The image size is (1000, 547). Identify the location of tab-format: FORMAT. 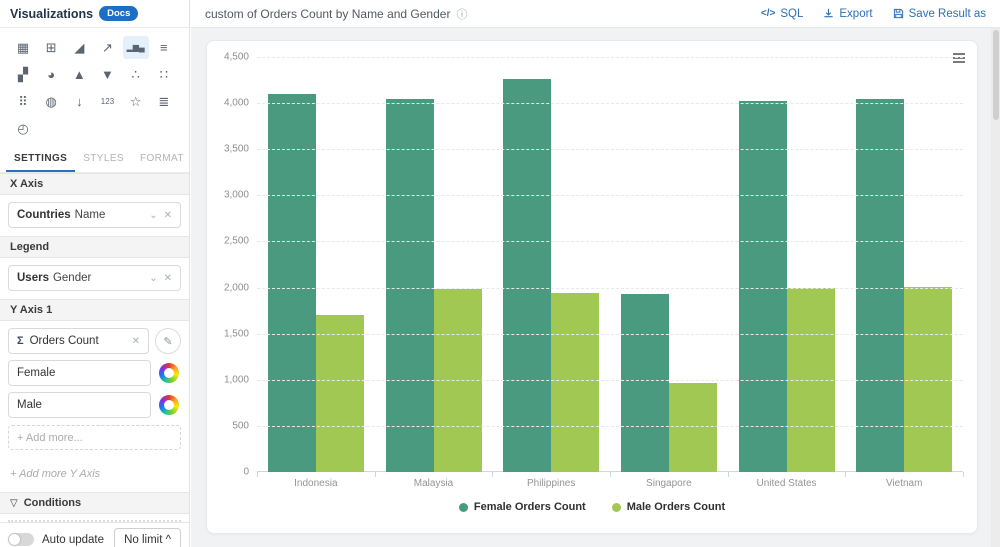
(161, 158).